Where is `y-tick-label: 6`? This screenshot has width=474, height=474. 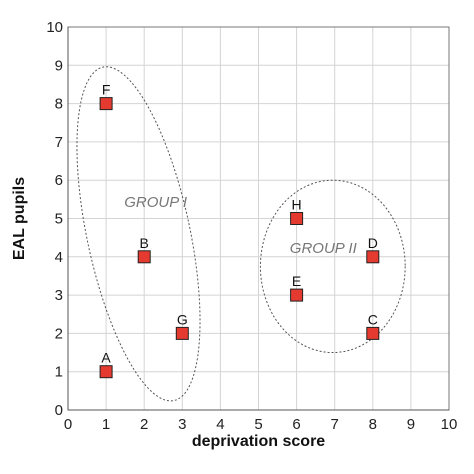
y-tick-label: 6 is located at coordinates (59, 180).